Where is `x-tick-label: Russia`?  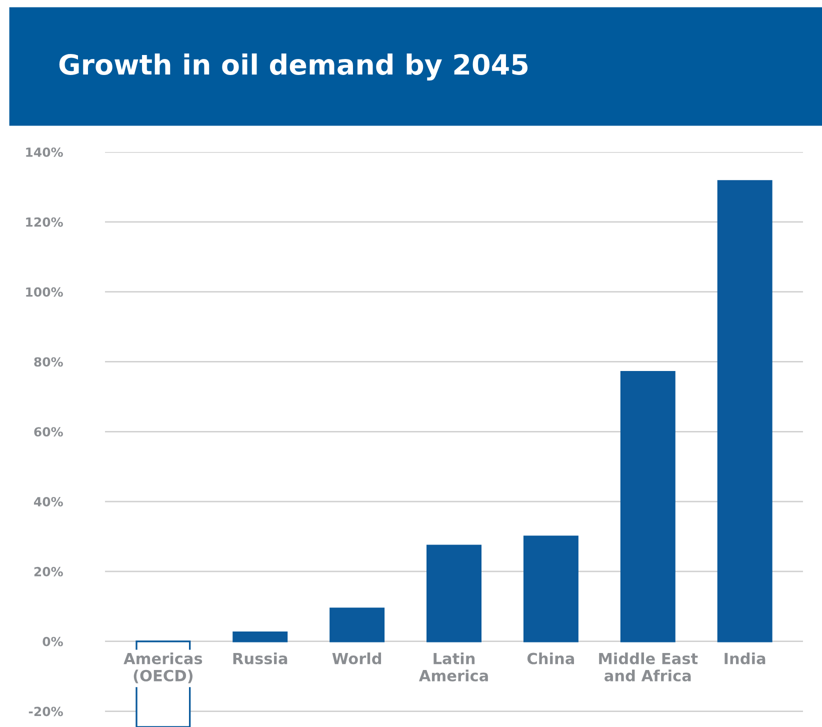 x-tick-label: Russia is located at coordinates (260, 658).